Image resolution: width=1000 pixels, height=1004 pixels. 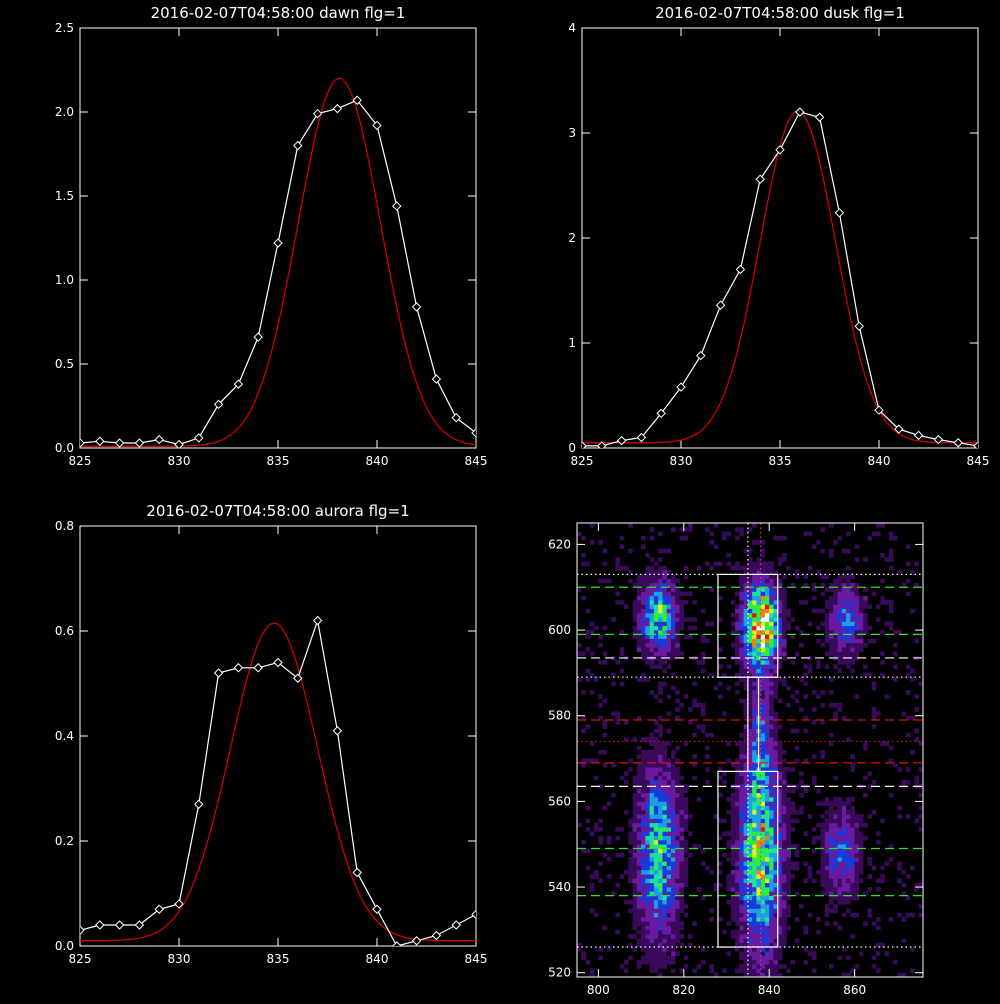 What do you see at coordinates (64, 448) in the screenshot?
I see `y-tick-label: 0.0` at bounding box center [64, 448].